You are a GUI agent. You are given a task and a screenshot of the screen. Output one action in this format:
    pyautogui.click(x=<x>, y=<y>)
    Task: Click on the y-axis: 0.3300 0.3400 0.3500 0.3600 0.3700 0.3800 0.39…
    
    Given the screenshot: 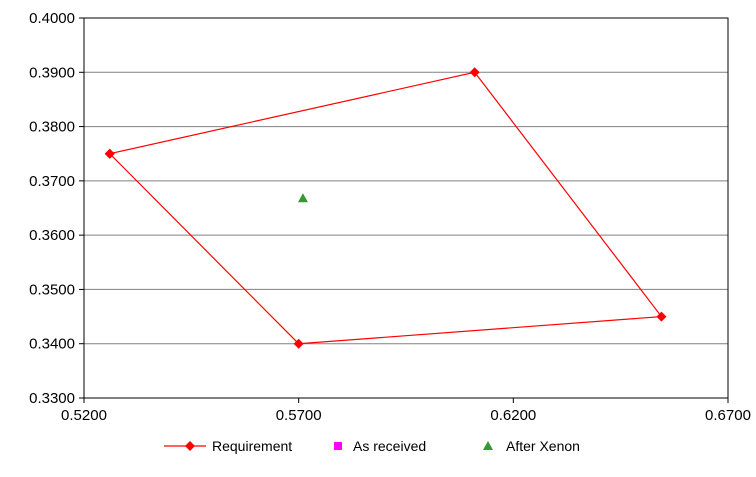 What is the action you would take?
    pyautogui.click(x=56, y=208)
    